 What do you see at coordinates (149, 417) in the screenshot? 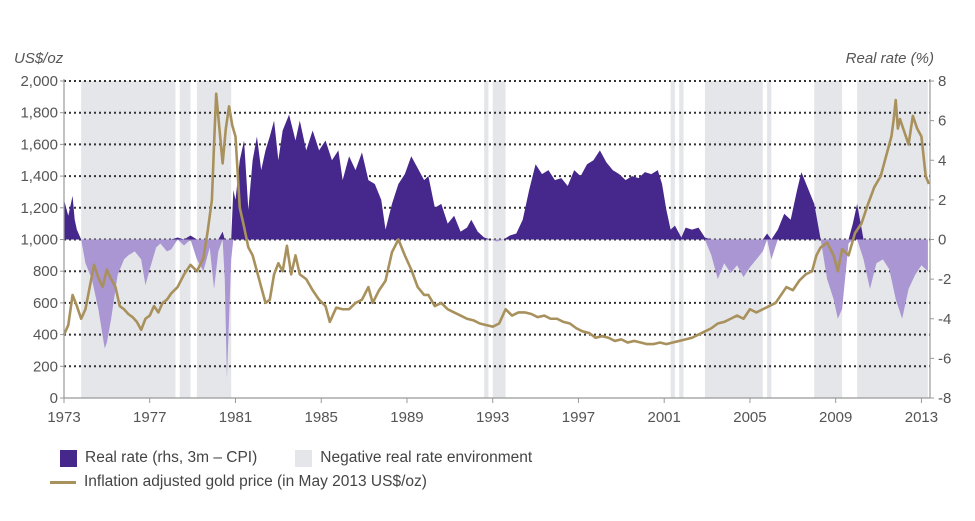
I see `x-tick-label: 1977` at bounding box center [149, 417].